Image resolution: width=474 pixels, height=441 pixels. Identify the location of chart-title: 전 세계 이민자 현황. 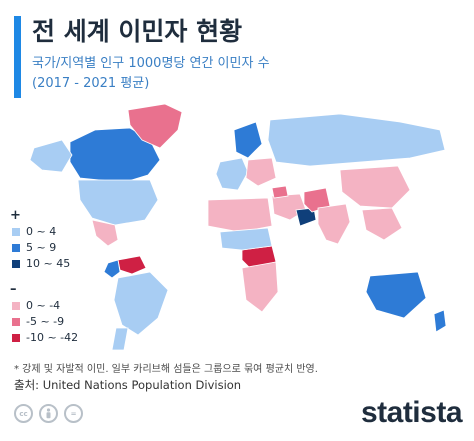
(137, 31).